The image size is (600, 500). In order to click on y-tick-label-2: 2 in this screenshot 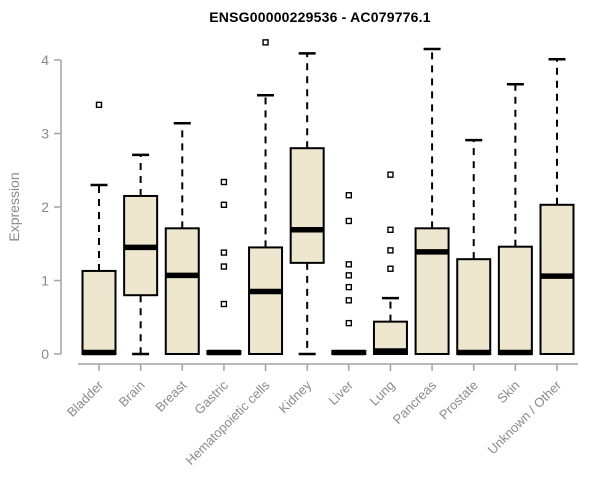, I will do `click(45, 207)`.